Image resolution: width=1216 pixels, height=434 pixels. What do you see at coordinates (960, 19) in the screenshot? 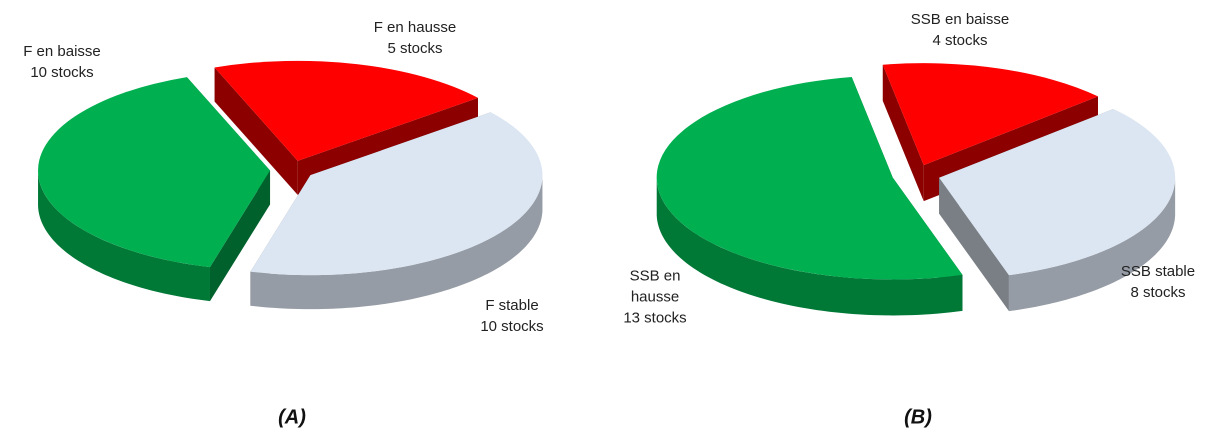
I see `category-label: SSB en baisse` at bounding box center [960, 19].